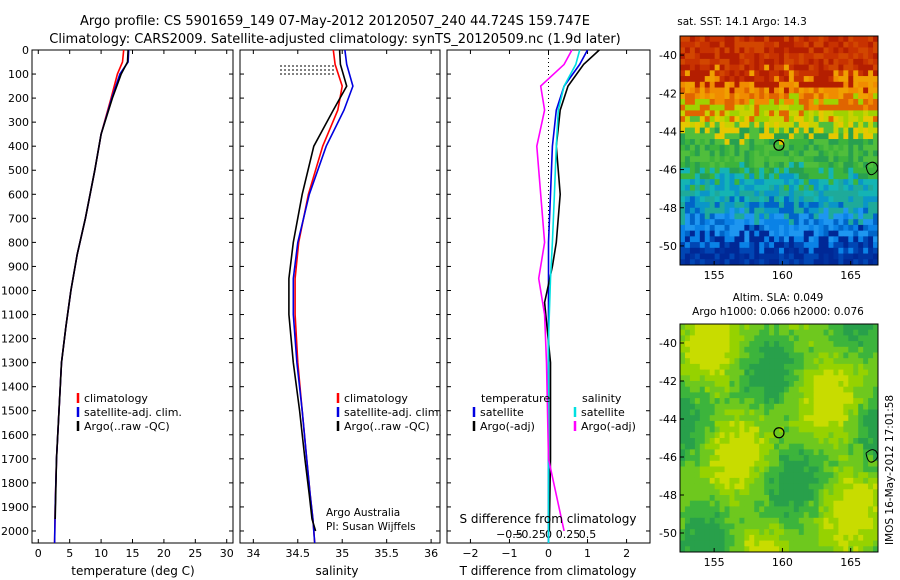 The height and width of the screenshot is (580, 900). What do you see at coordinates (588, 534) in the screenshot?
I see `difference-s-tick-label: 0.5` at bounding box center [588, 534].